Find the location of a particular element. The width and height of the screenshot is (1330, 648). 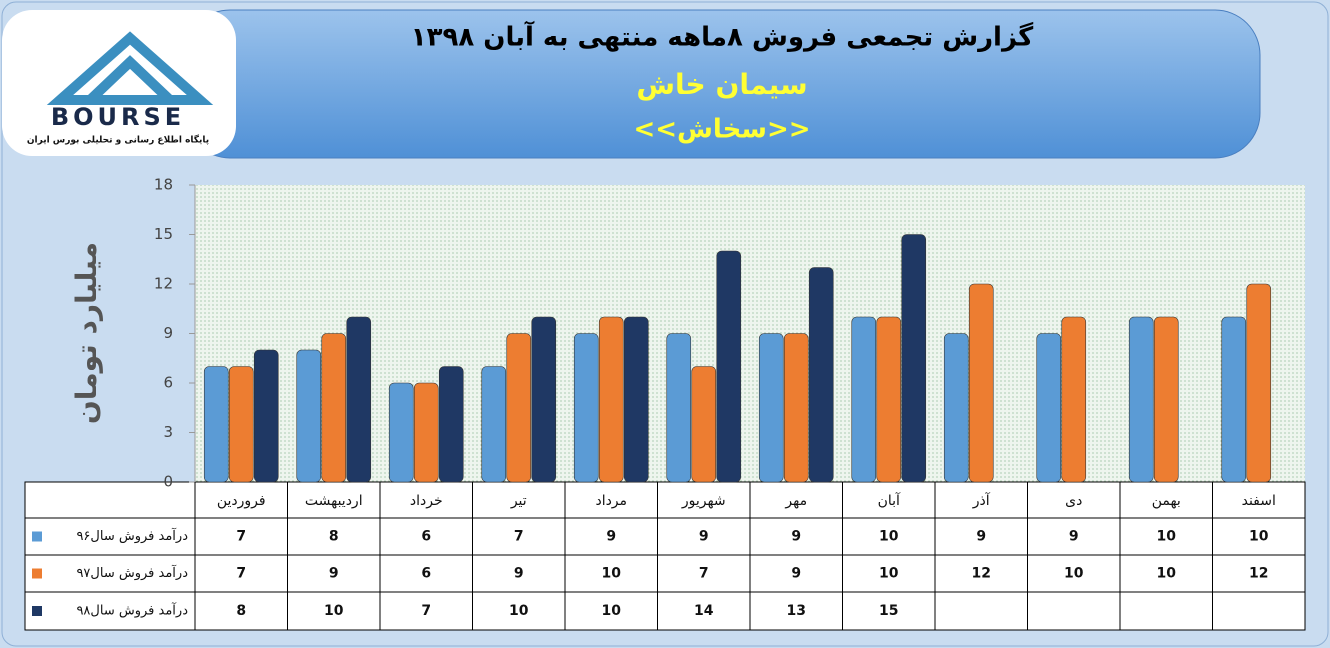

logo-name: BOURSE is located at coordinates (118, 117).